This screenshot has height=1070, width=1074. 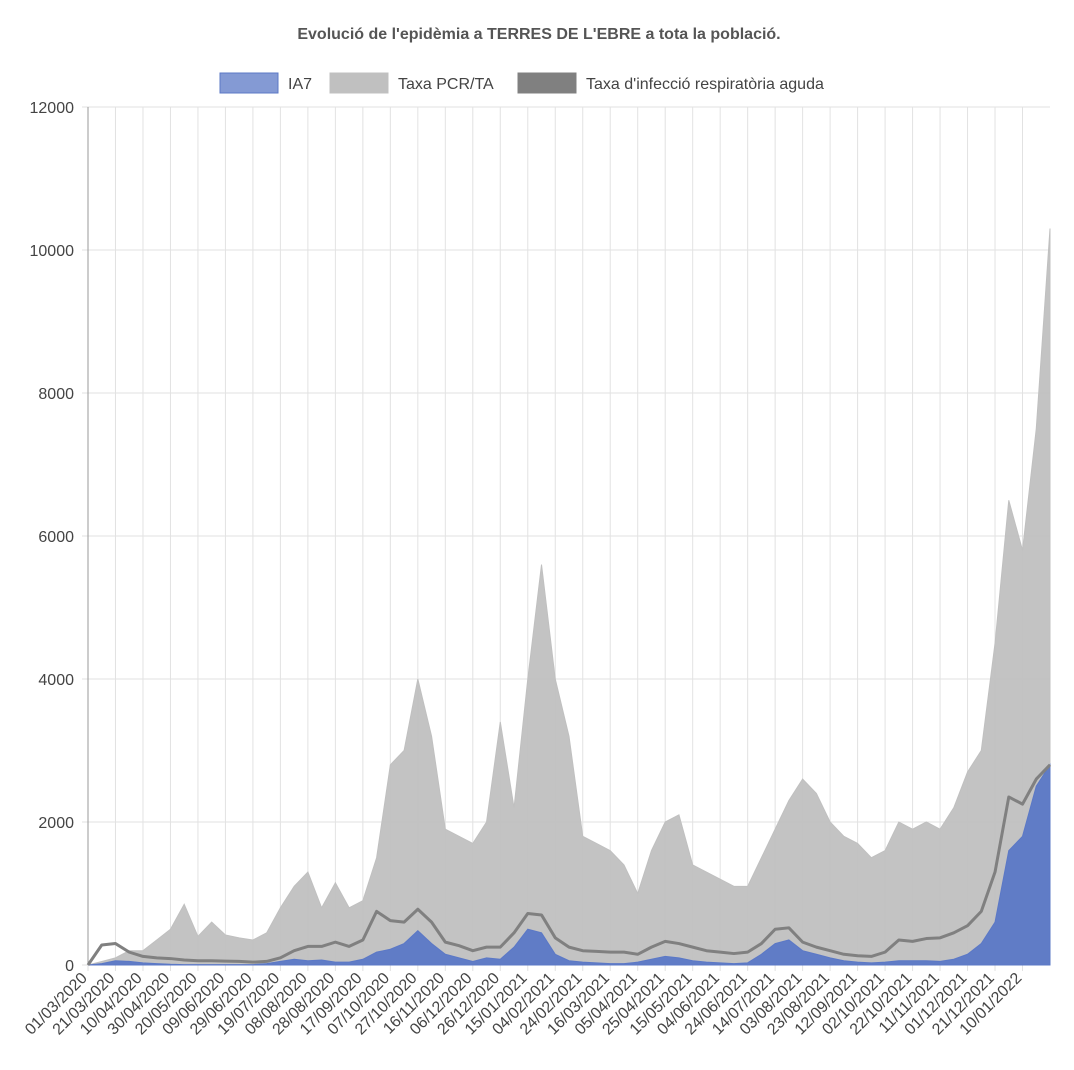 What do you see at coordinates (56, 537) in the screenshot?
I see `y-tick-label: 6000` at bounding box center [56, 537].